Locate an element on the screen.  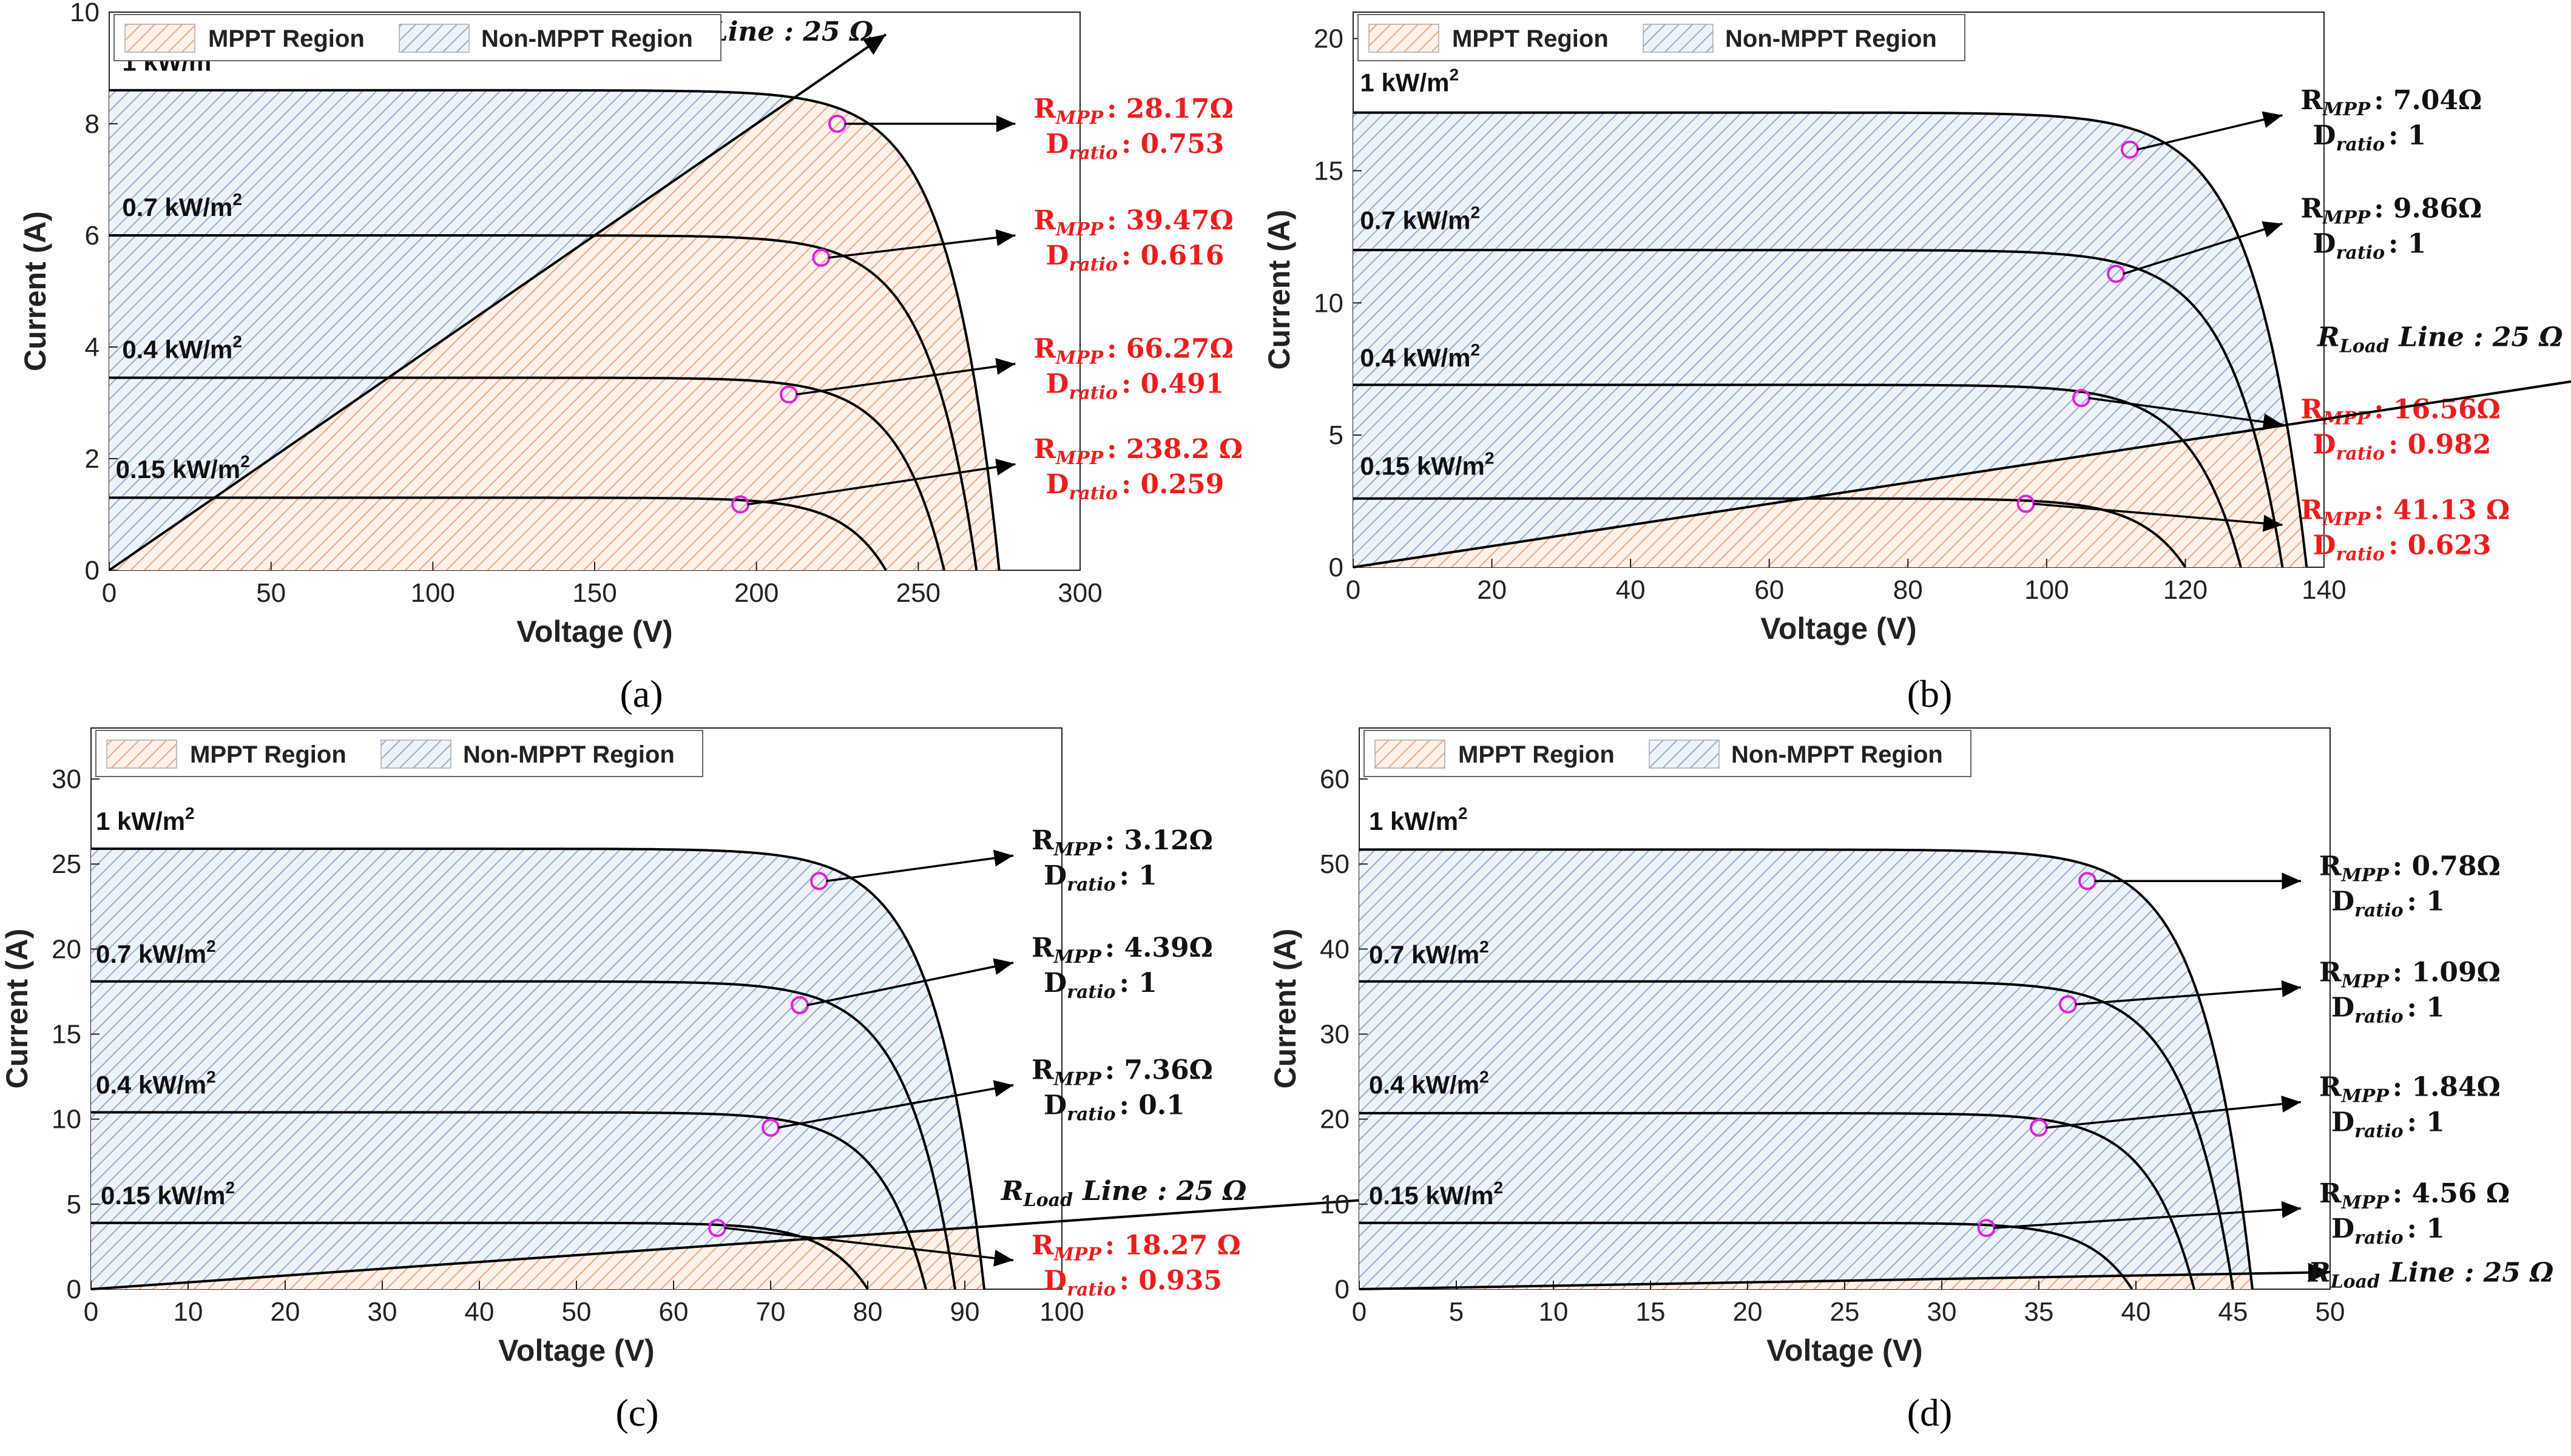
x-tick-label: 0 is located at coordinates (1353, 590).